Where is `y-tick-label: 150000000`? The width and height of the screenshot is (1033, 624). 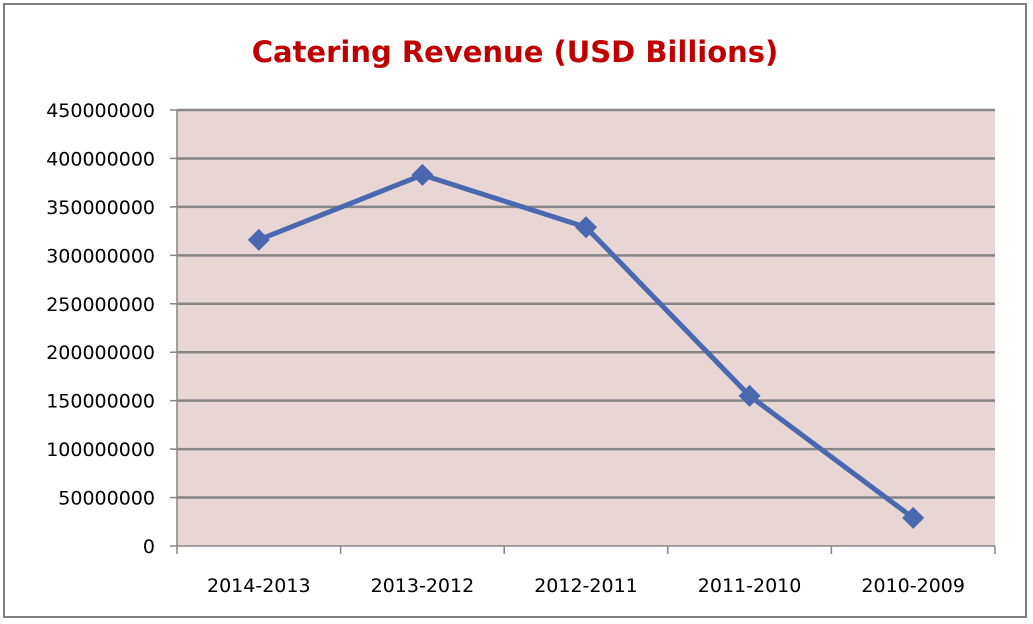 y-tick-label: 150000000 is located at coordinates (100, 402).